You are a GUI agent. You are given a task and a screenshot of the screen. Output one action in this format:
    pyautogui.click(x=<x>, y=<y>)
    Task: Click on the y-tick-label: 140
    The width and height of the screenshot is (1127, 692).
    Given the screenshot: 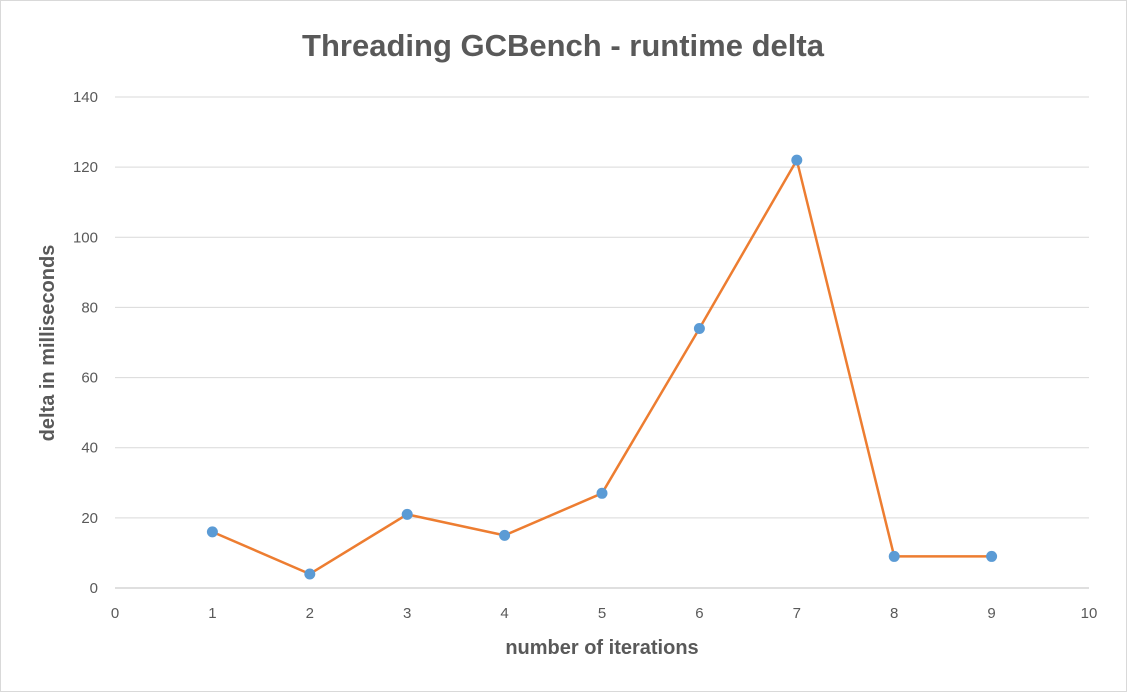 What is the action you would take?
    pyautogui.click(x=85, y=97)
    